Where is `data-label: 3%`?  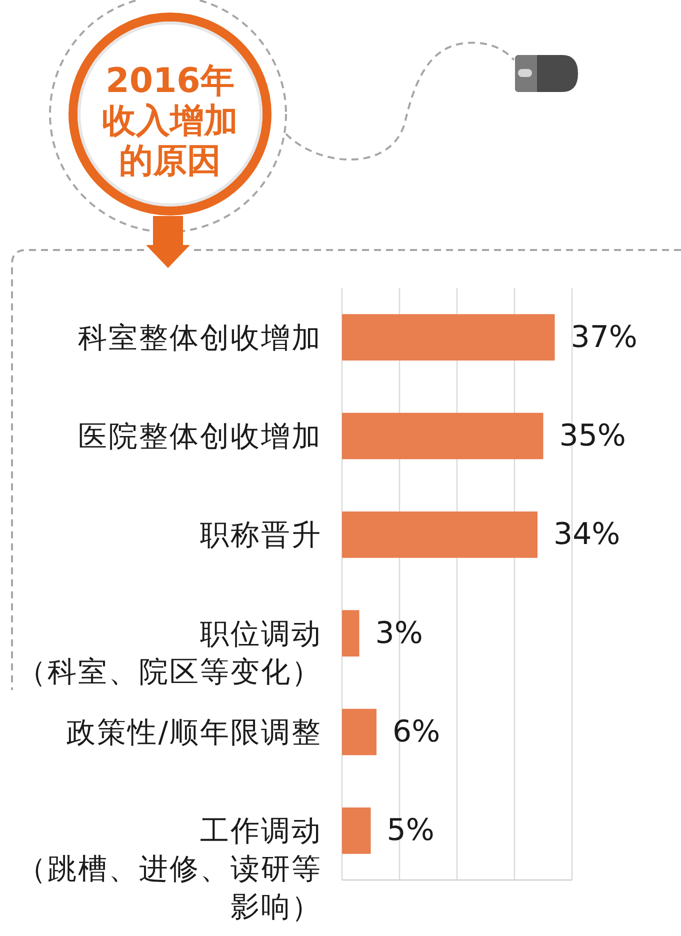
data-label: 3% is located at coordinates (399, 633).